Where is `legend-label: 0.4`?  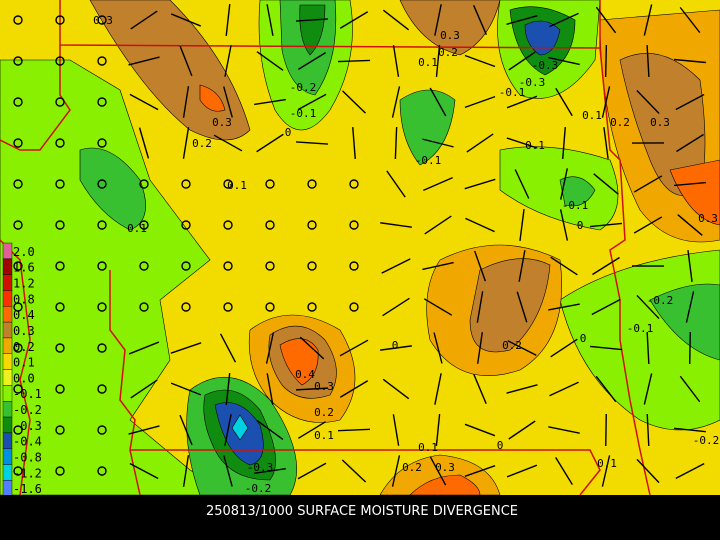
legend-label: 0.4 is located at coordinates (24, 315).